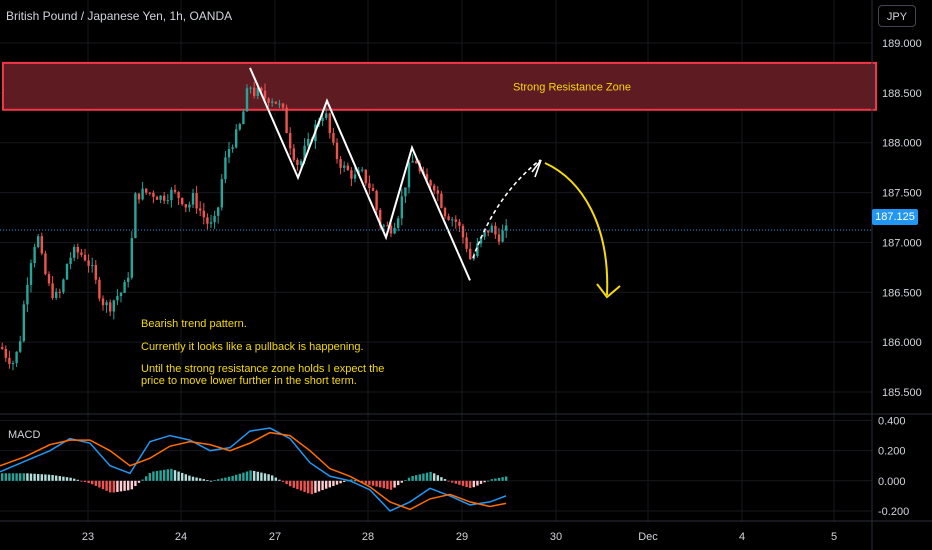  I want to click on macd-line, so click(253, 469).